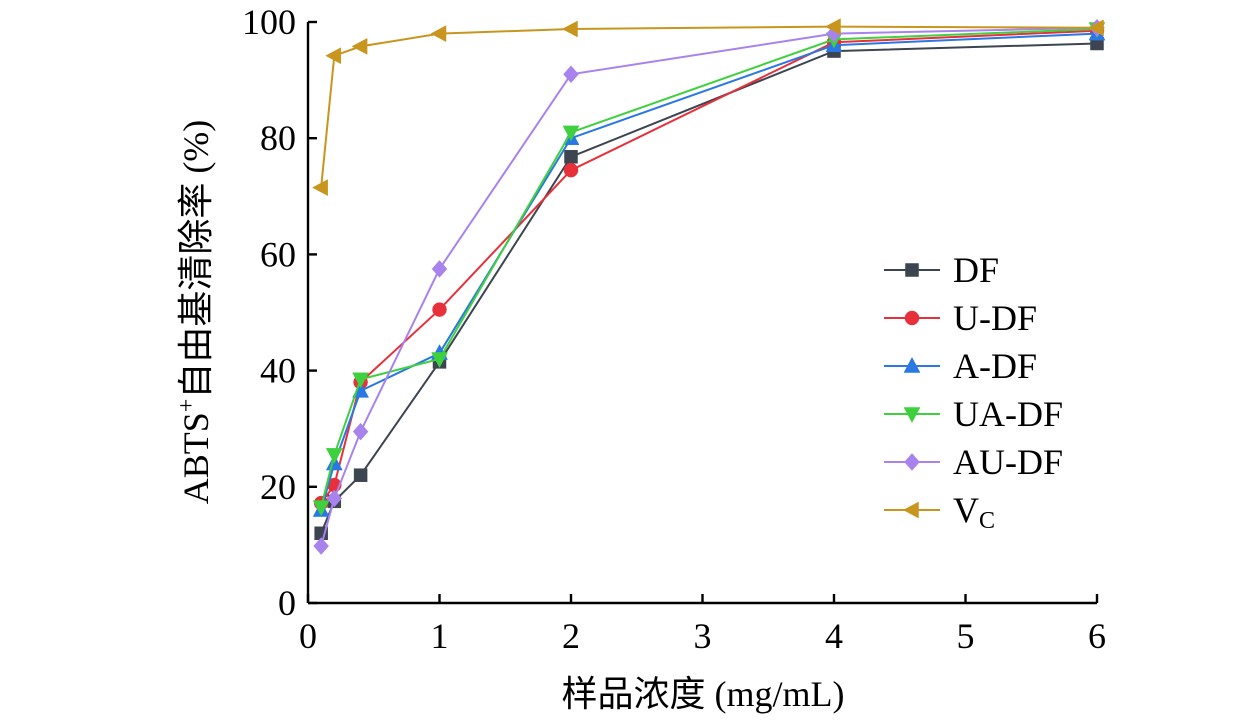  What do you see at coordinates (1008, 462) in the screenshot?
I see `legend-label: AU-DF` at bounding box center [1008, 462].